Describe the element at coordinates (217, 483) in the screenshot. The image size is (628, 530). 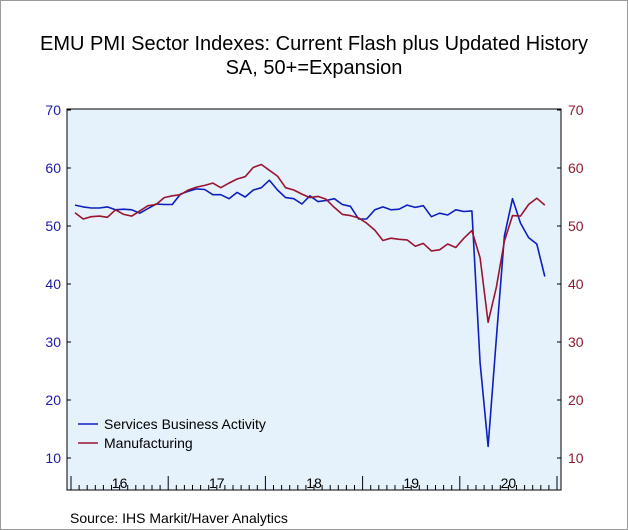
I see `x-year-label: 17` at that location.